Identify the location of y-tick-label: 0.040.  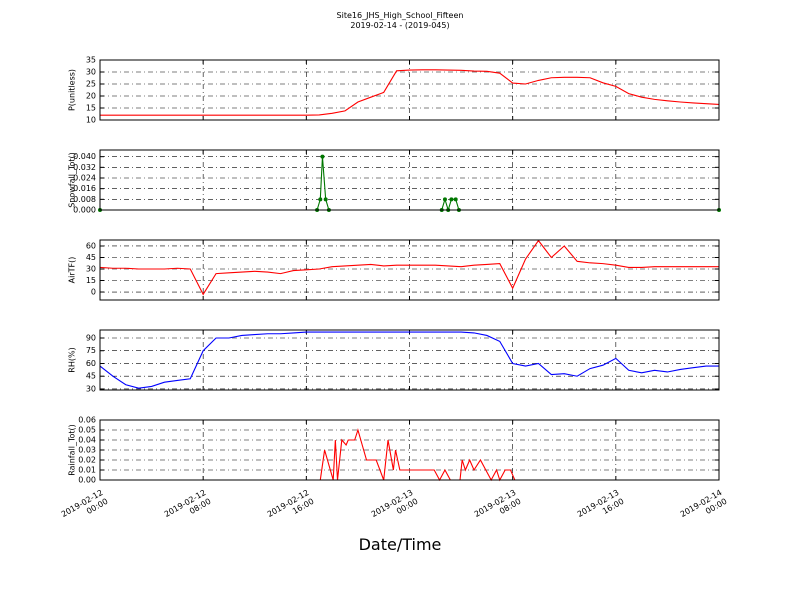
(84, 156).